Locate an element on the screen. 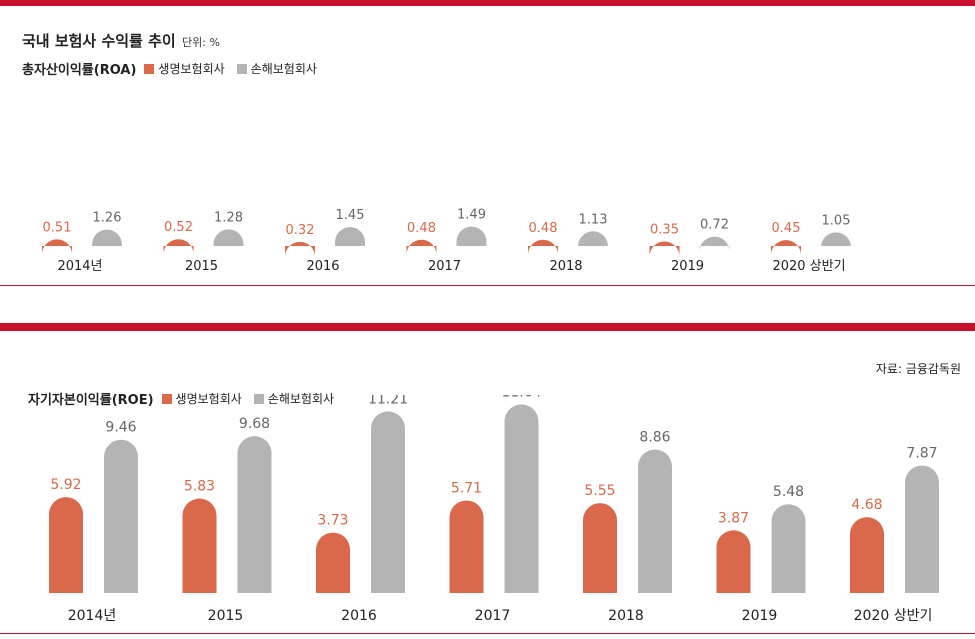  value-label-nonlife-4: 8.86 is located at coordinates (654, 437).